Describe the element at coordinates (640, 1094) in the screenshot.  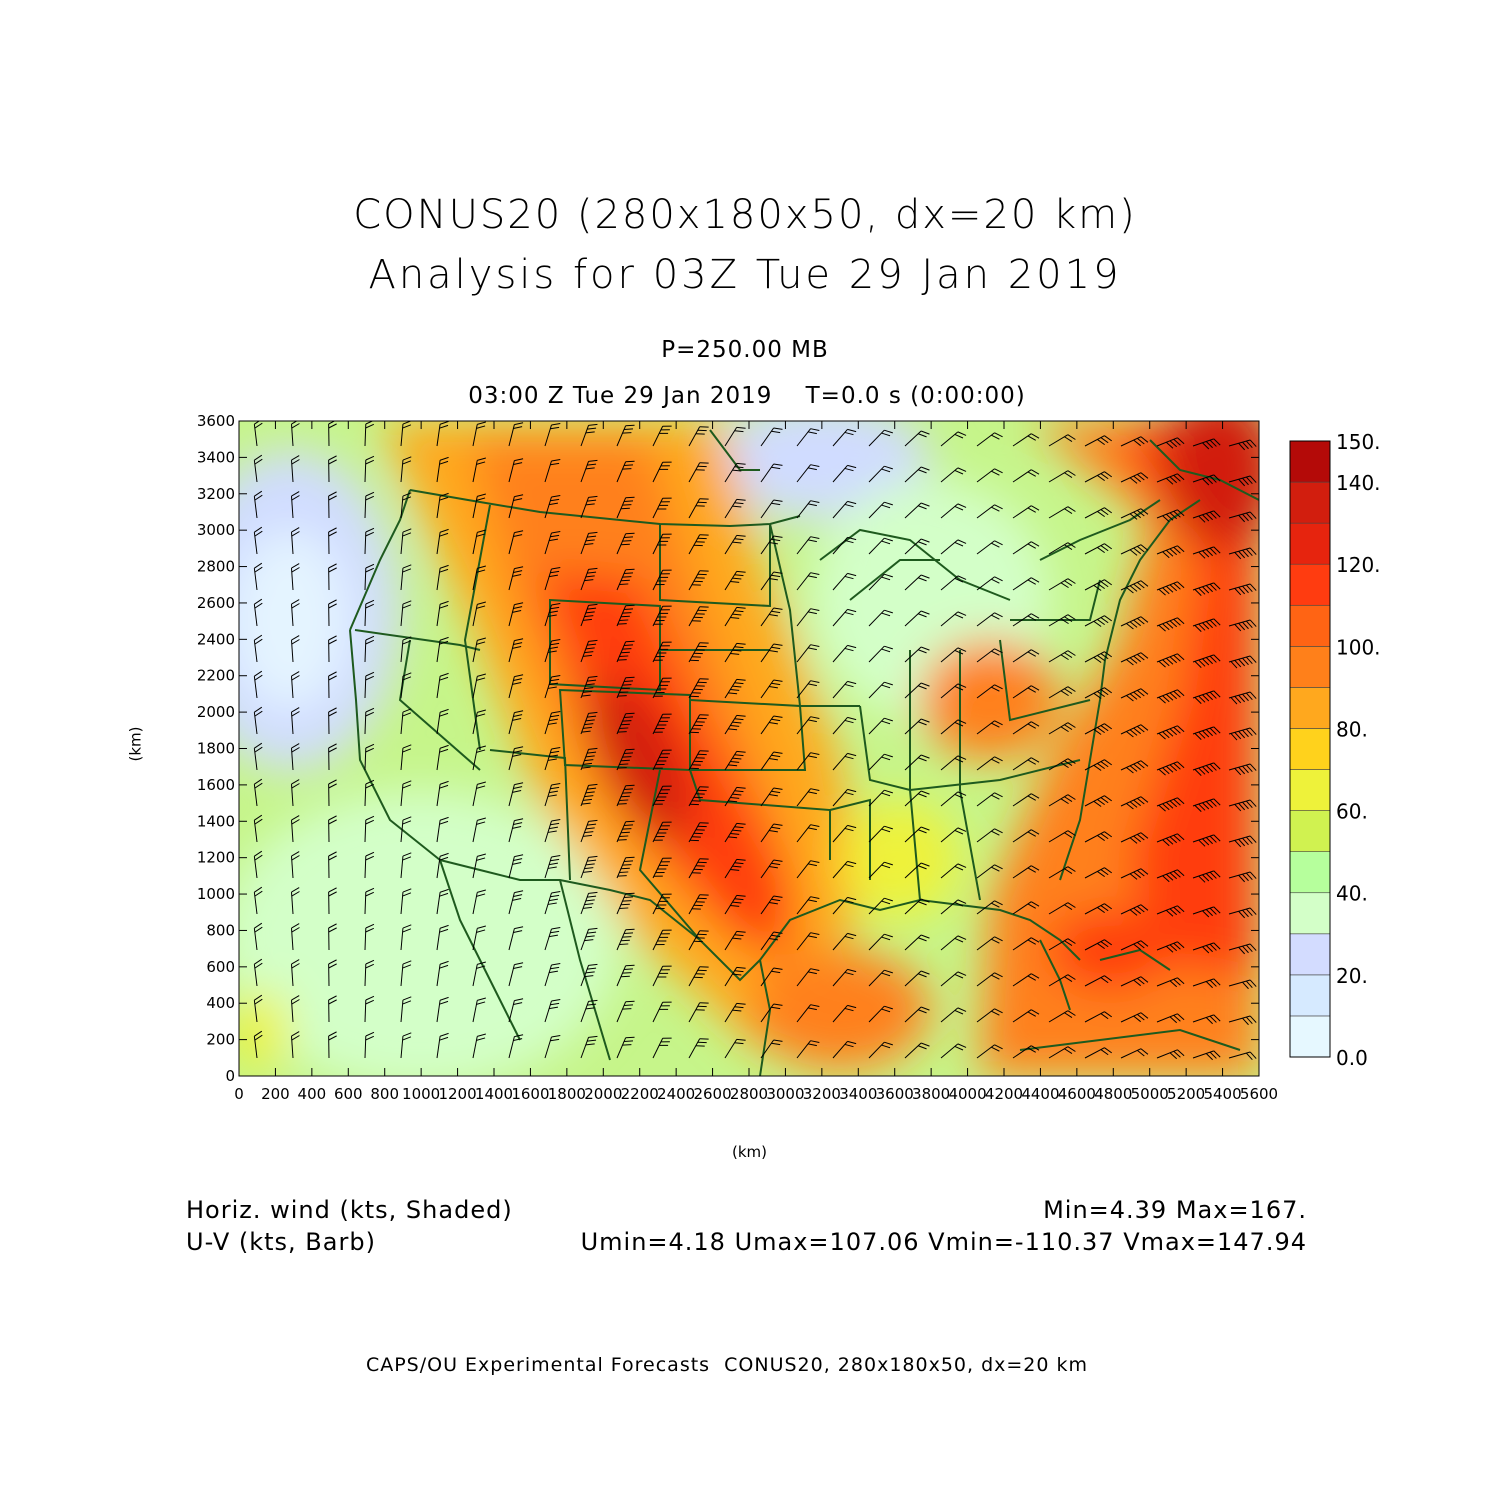
I see `x-tick-label: 2200` at that location.